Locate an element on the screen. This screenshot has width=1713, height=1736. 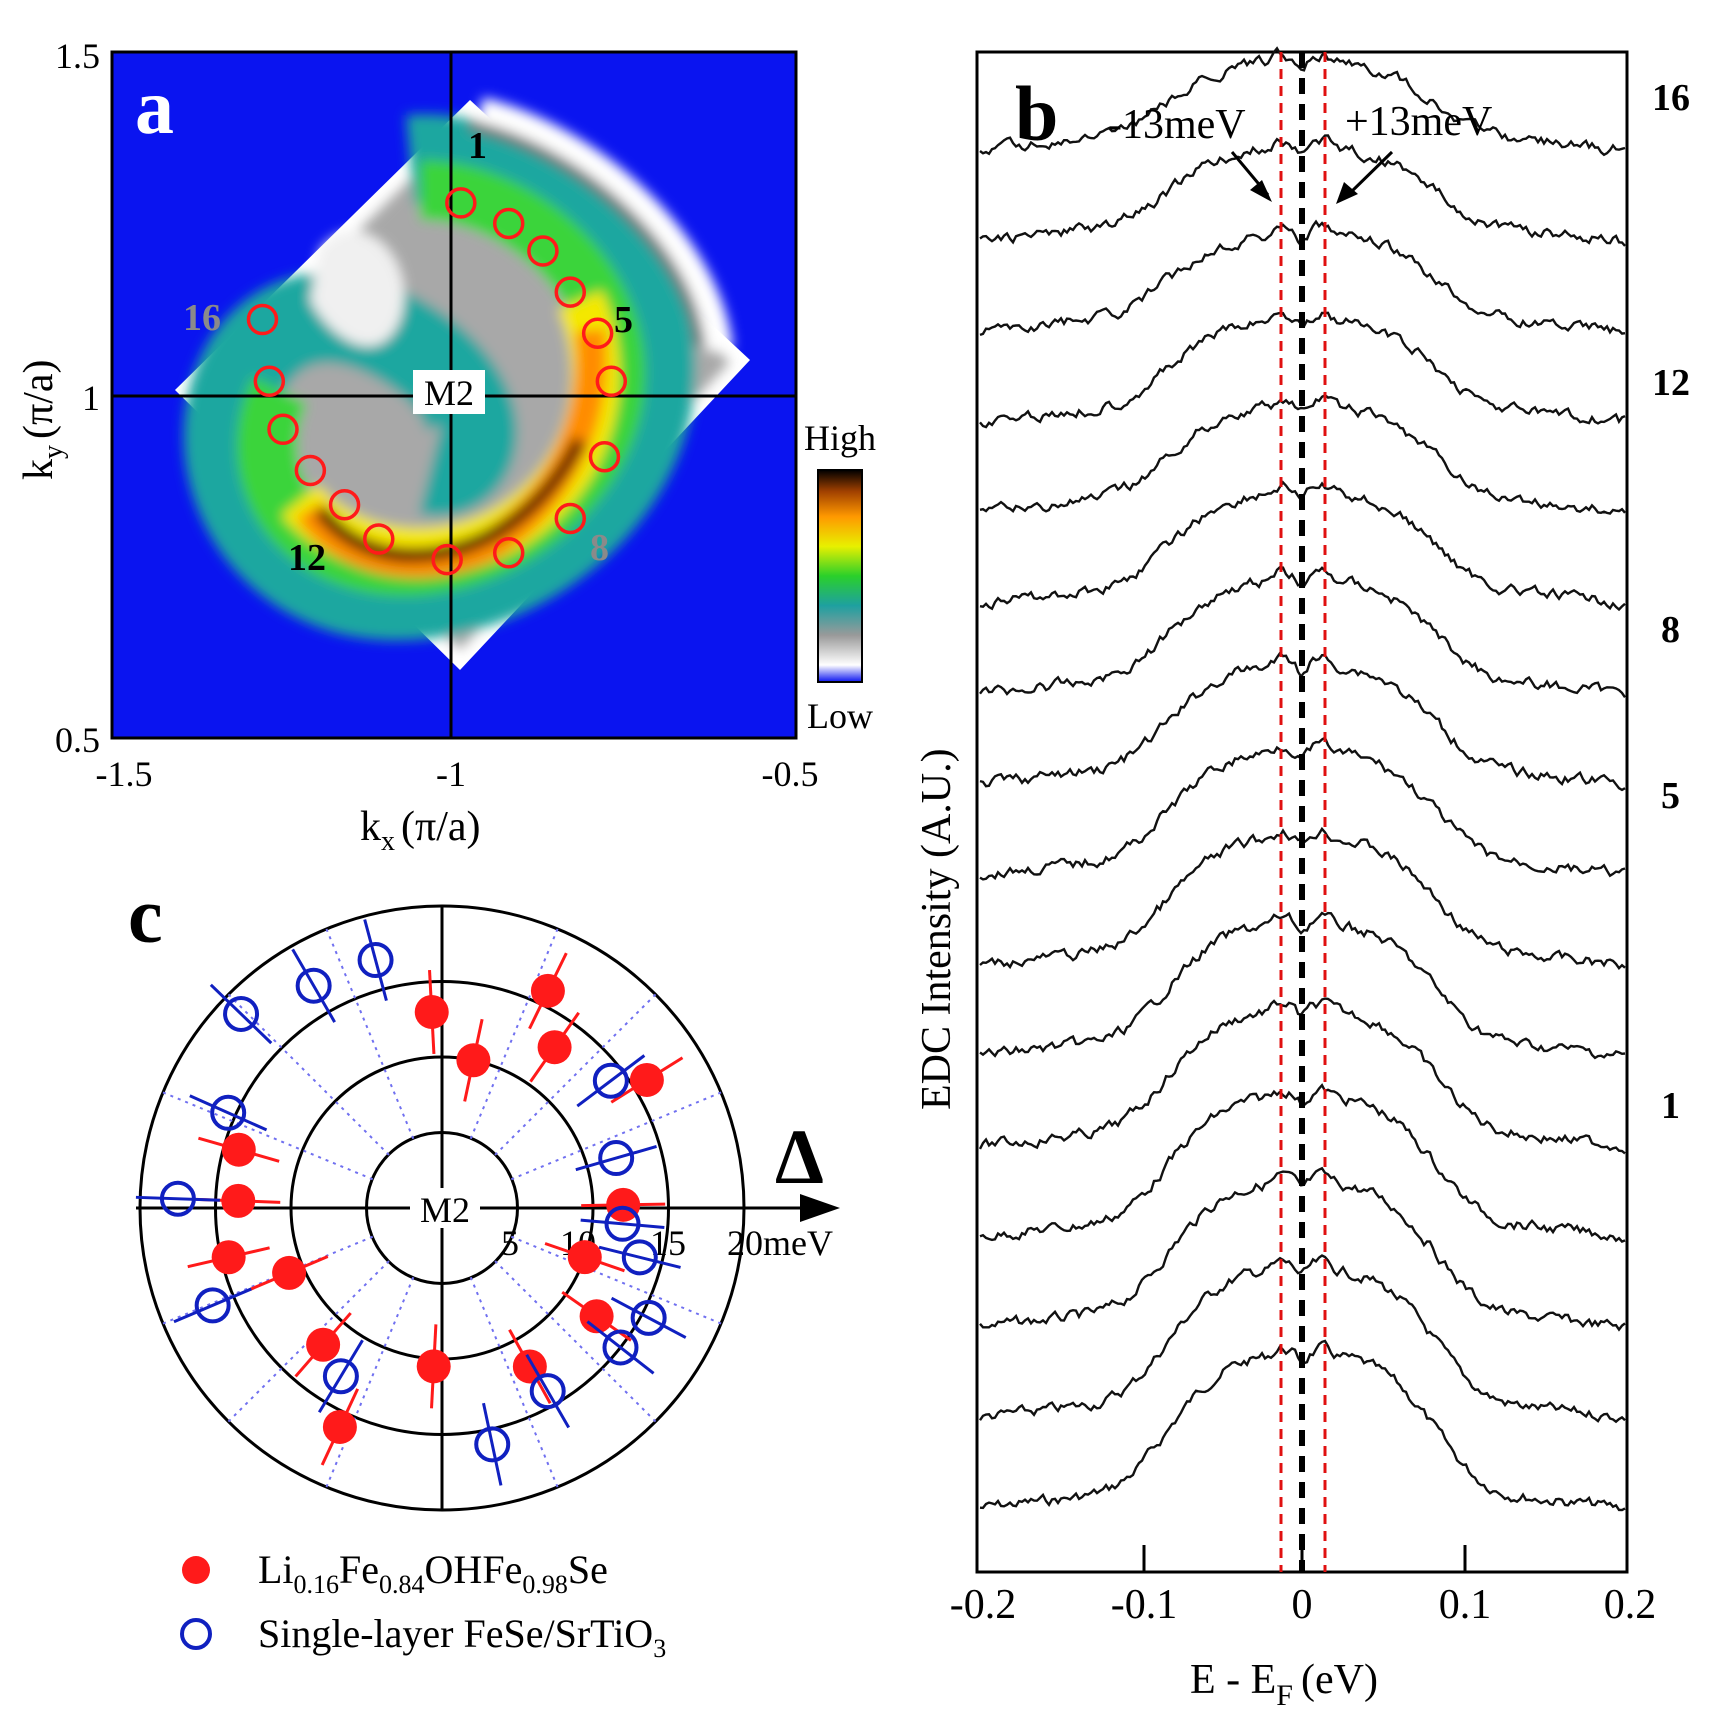
xtick-minus-1.5: -1.5 is located at coordinates (124, 774).